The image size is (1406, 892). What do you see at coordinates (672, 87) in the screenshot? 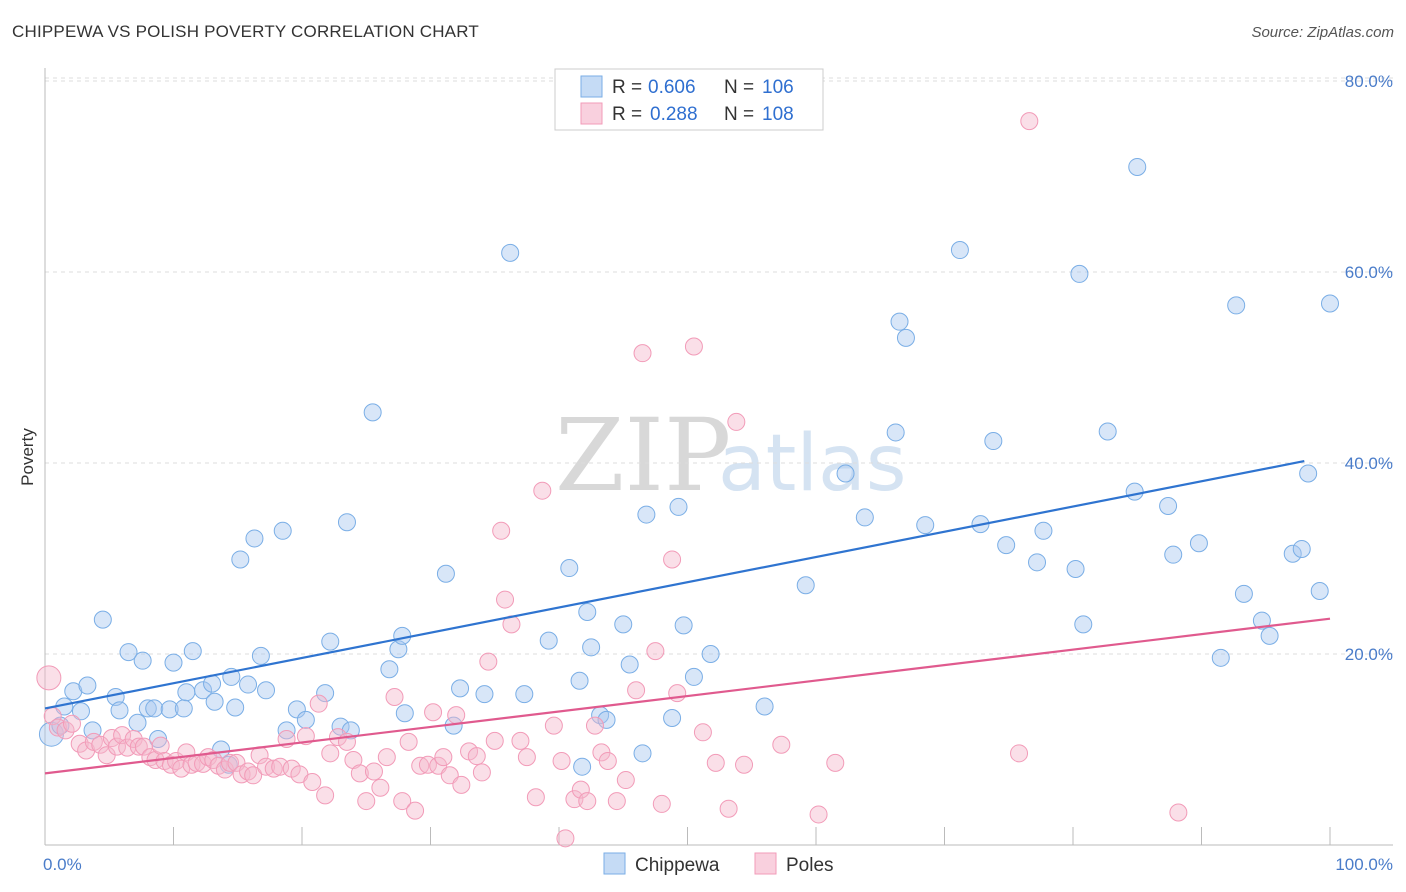
I see `legend-r-value-chippewa: 0.606` at bounding box center [672, 87].